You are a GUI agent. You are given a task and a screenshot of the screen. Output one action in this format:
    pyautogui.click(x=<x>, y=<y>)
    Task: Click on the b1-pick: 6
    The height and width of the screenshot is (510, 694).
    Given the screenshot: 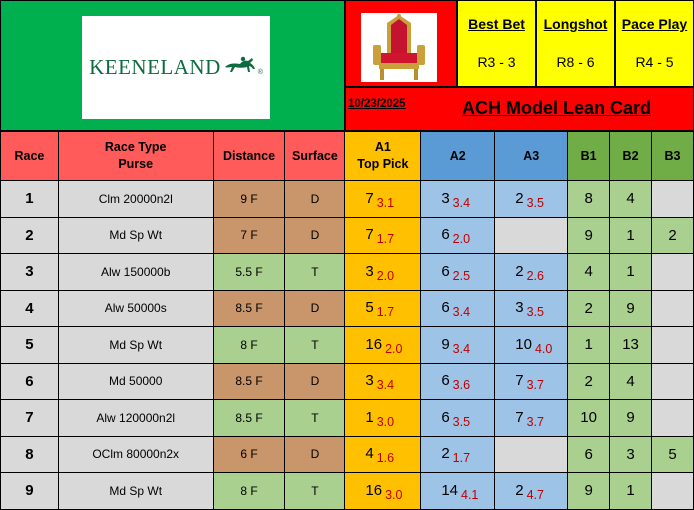 What is the action you would take?
    pyautogui.click(x=589, y=454)
    